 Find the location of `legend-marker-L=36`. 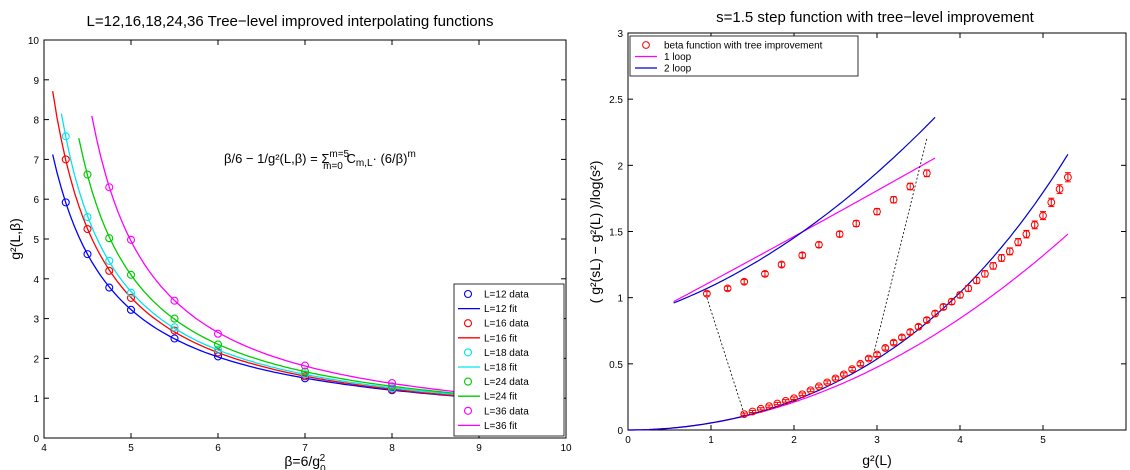

legend-marker-L=36 is located at coordinates (468, 410).